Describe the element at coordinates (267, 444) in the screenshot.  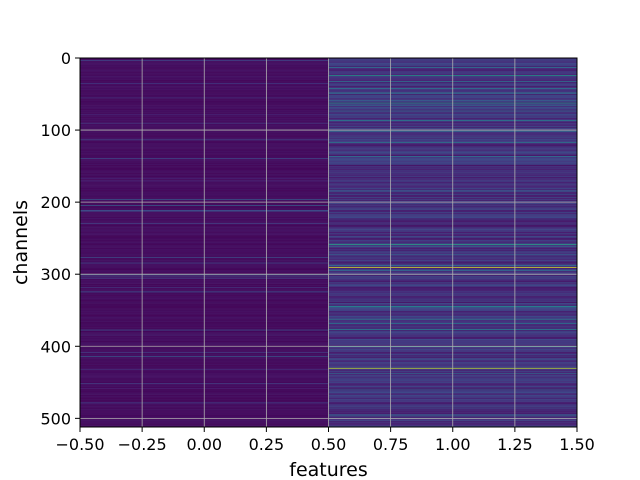
I see `x-tick-label: 0.25` at that location.